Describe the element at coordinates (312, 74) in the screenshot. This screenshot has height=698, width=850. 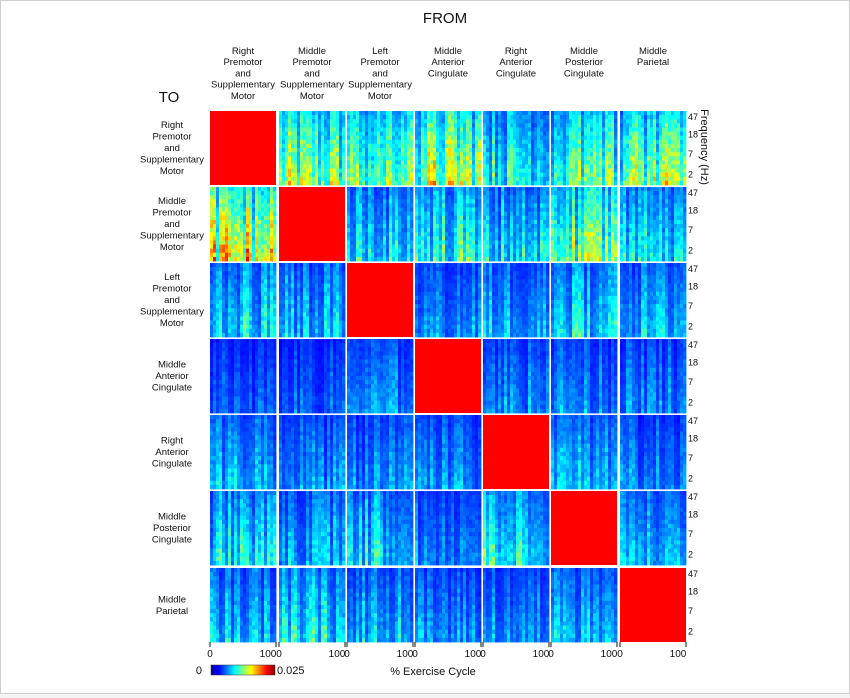
I see `column-label: Middle Premotor and Supplementary Motor` at that location.